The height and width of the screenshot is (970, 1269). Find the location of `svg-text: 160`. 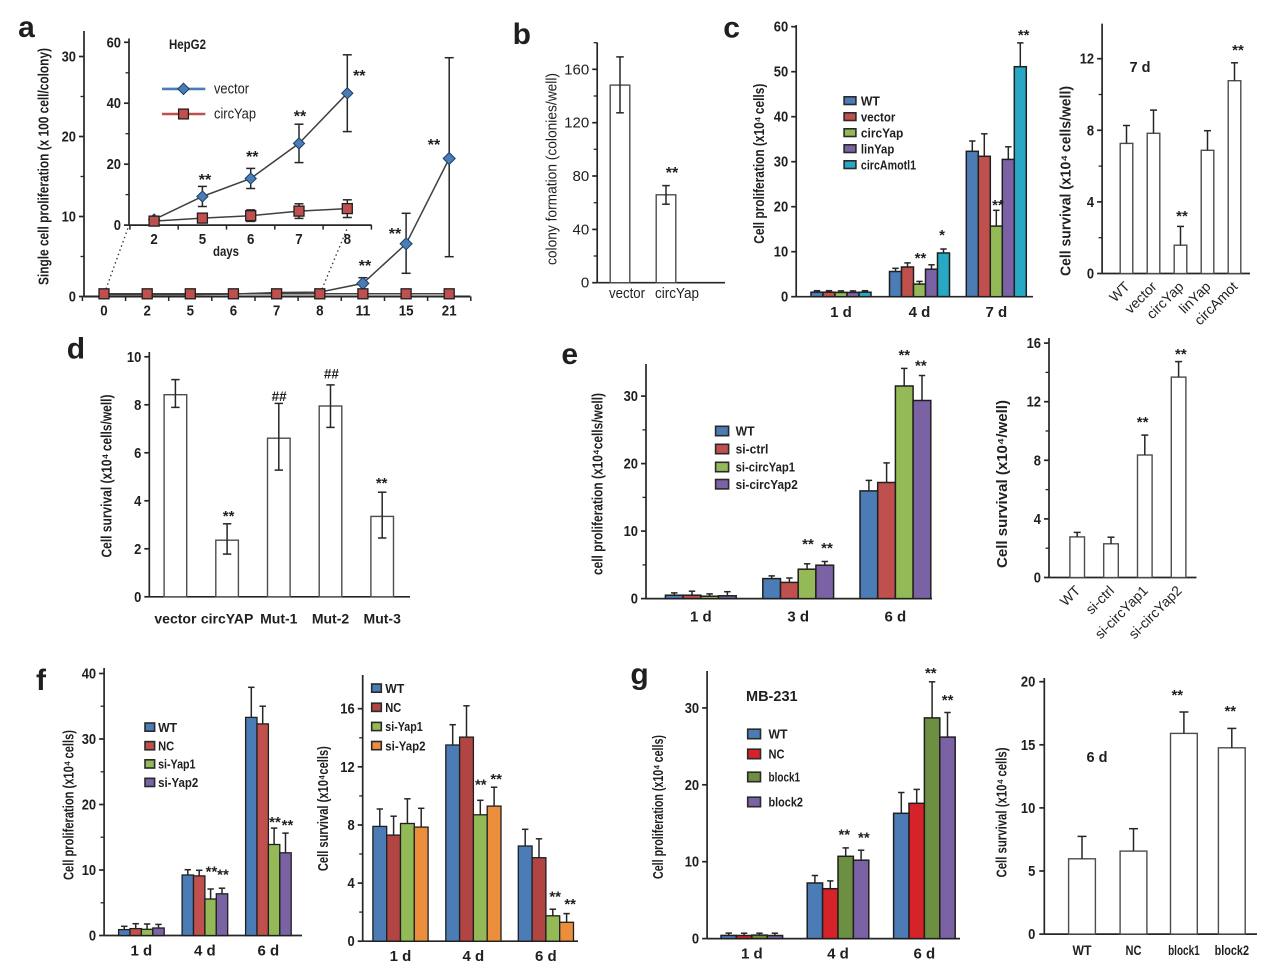

svg-text: 160 is located at coordinates (576, 69).